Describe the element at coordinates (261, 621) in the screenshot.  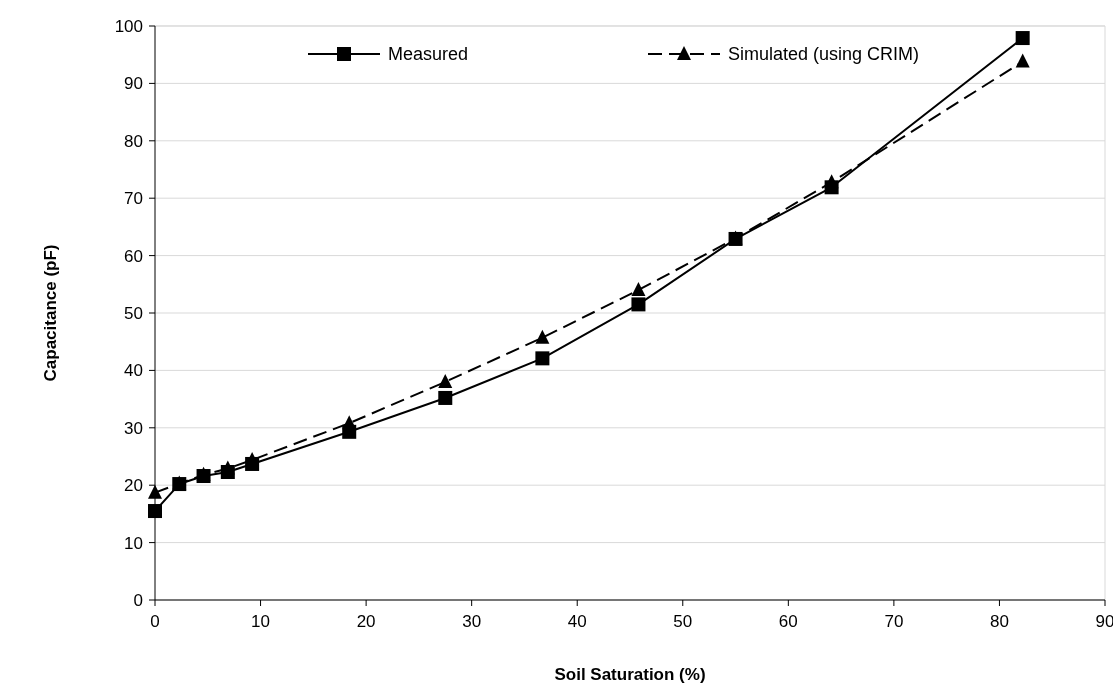
I see `x-tick-label: 10` at that location.